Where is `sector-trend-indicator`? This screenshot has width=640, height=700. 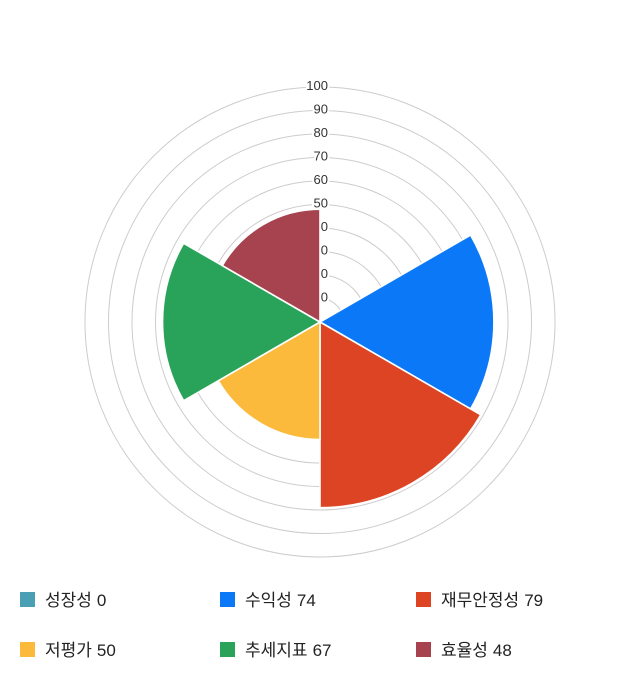 sector-trend-indicator is located at coordinates (241, 322).